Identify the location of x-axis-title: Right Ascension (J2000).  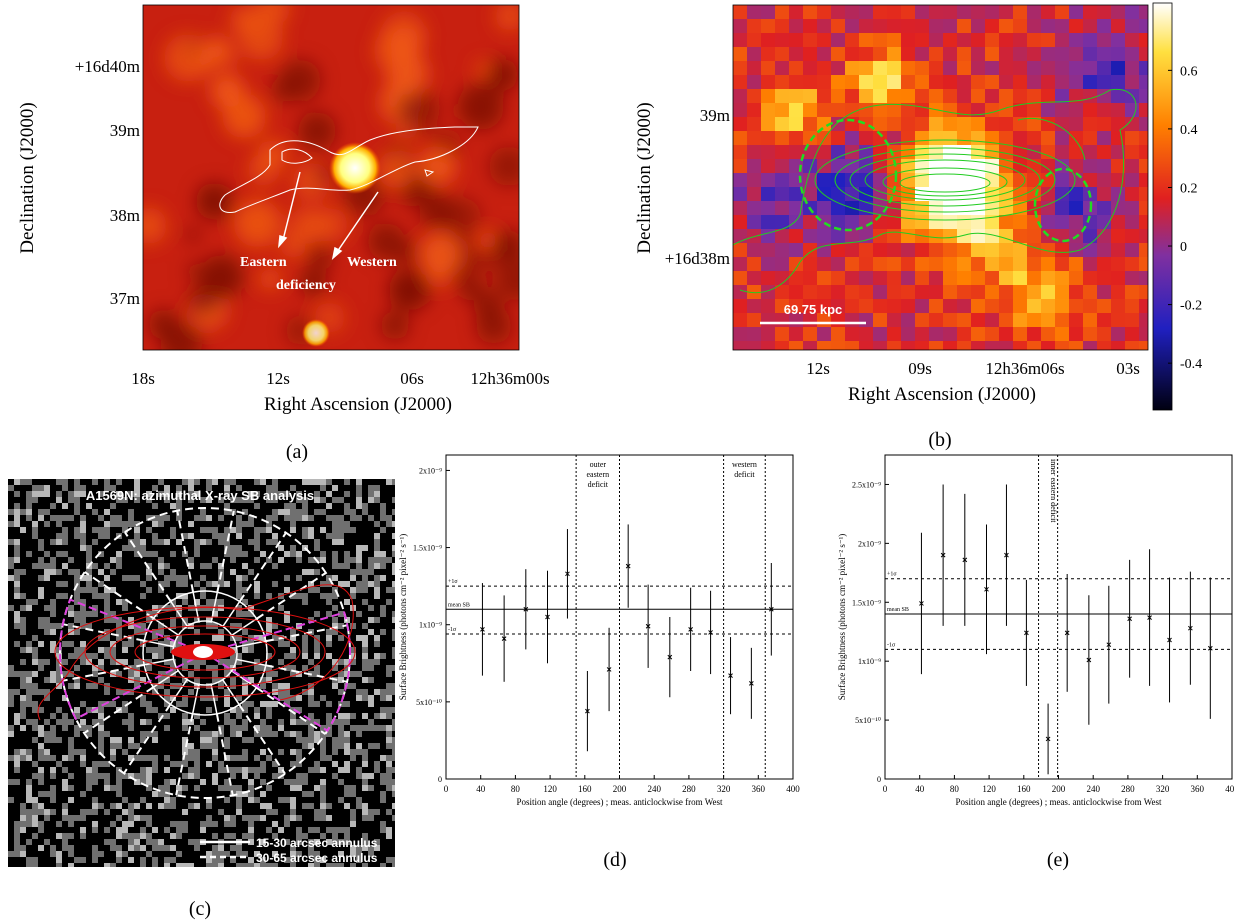
(942, 394).